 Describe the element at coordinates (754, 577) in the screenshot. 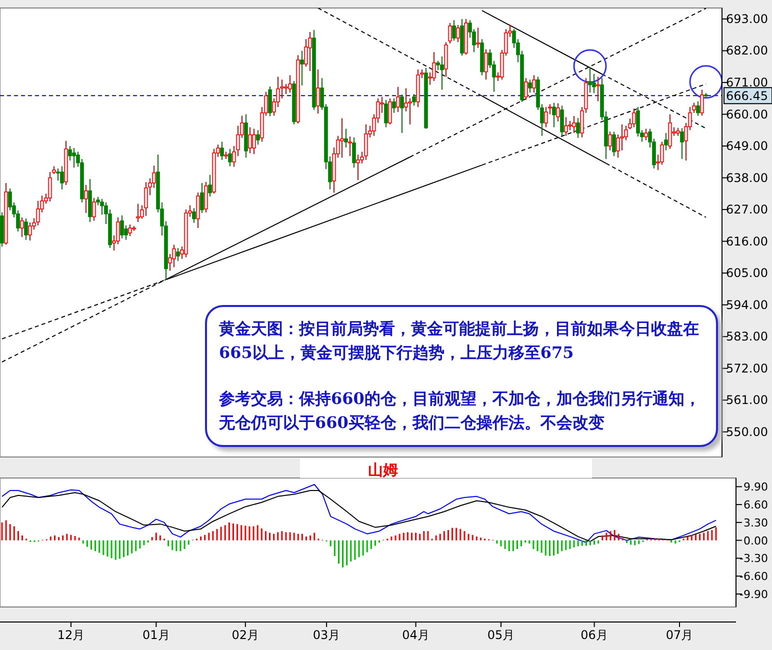

I see `y-tick-label: -6.60` at that location.